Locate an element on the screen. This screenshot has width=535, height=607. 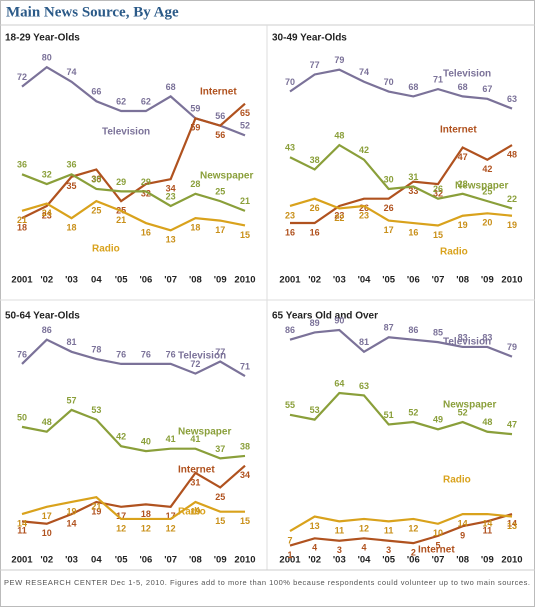
panel-title: 30-49 Year-Olds is located at coordinates (309, 38).